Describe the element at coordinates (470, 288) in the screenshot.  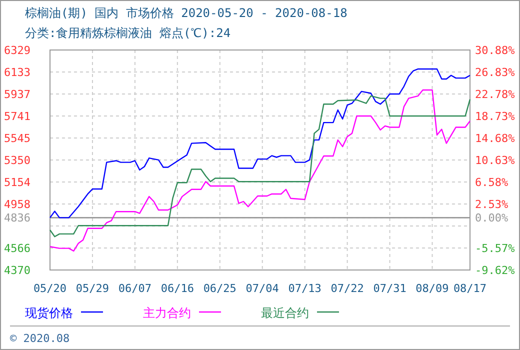
I see `x-tick-label: 08/17` at that location.